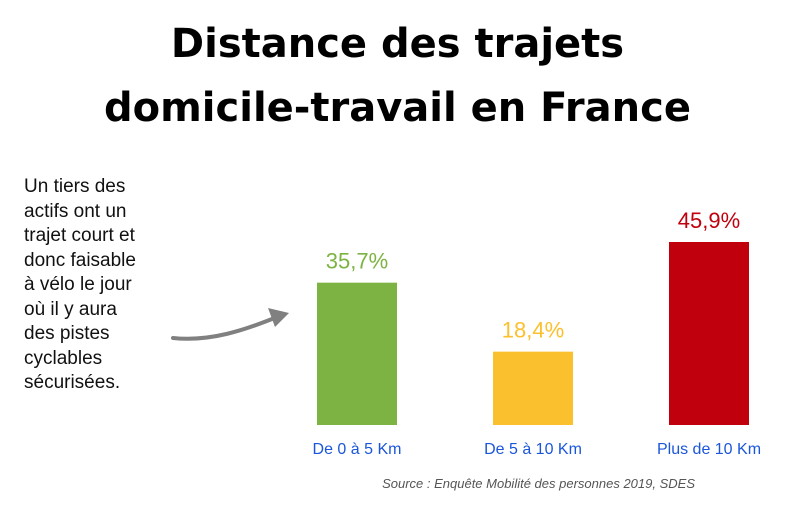  What do you see at coordinates (72, 382) in the screenshot?
I see `annotation-line: sécurisées.` at bounding box center [72, 382].